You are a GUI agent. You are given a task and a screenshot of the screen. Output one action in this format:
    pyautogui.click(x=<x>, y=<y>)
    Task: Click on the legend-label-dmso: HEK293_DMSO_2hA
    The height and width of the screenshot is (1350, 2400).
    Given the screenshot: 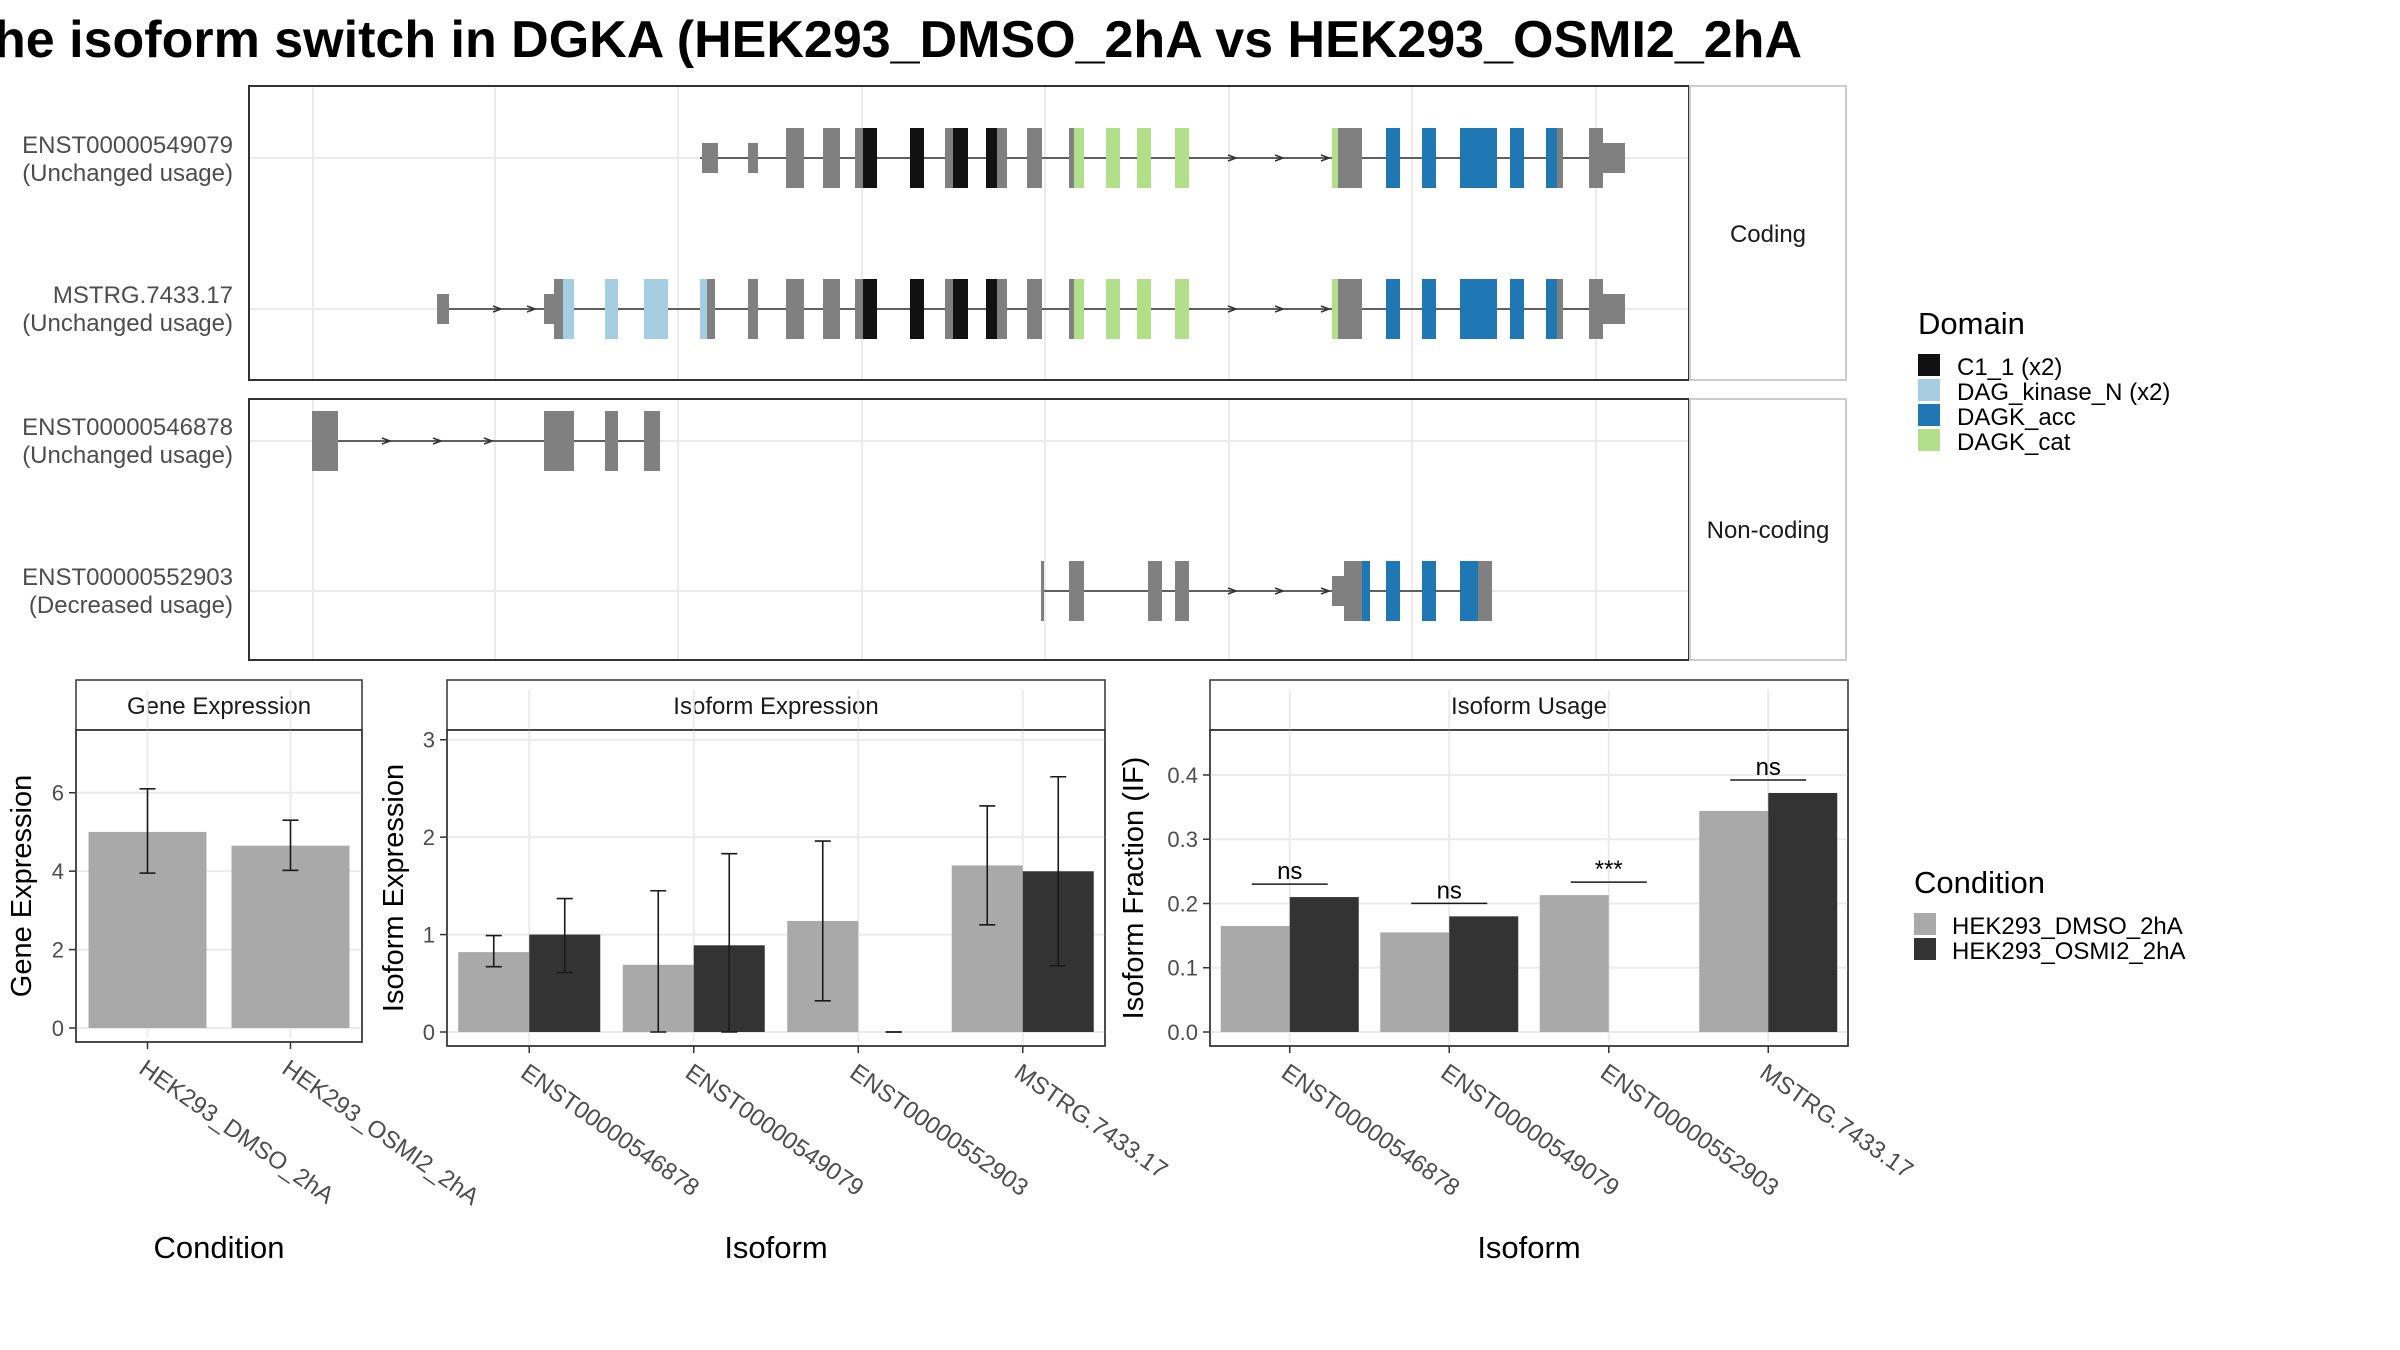 What is the action you would take?
    pyautogui.click(x=2067, y=926)
    